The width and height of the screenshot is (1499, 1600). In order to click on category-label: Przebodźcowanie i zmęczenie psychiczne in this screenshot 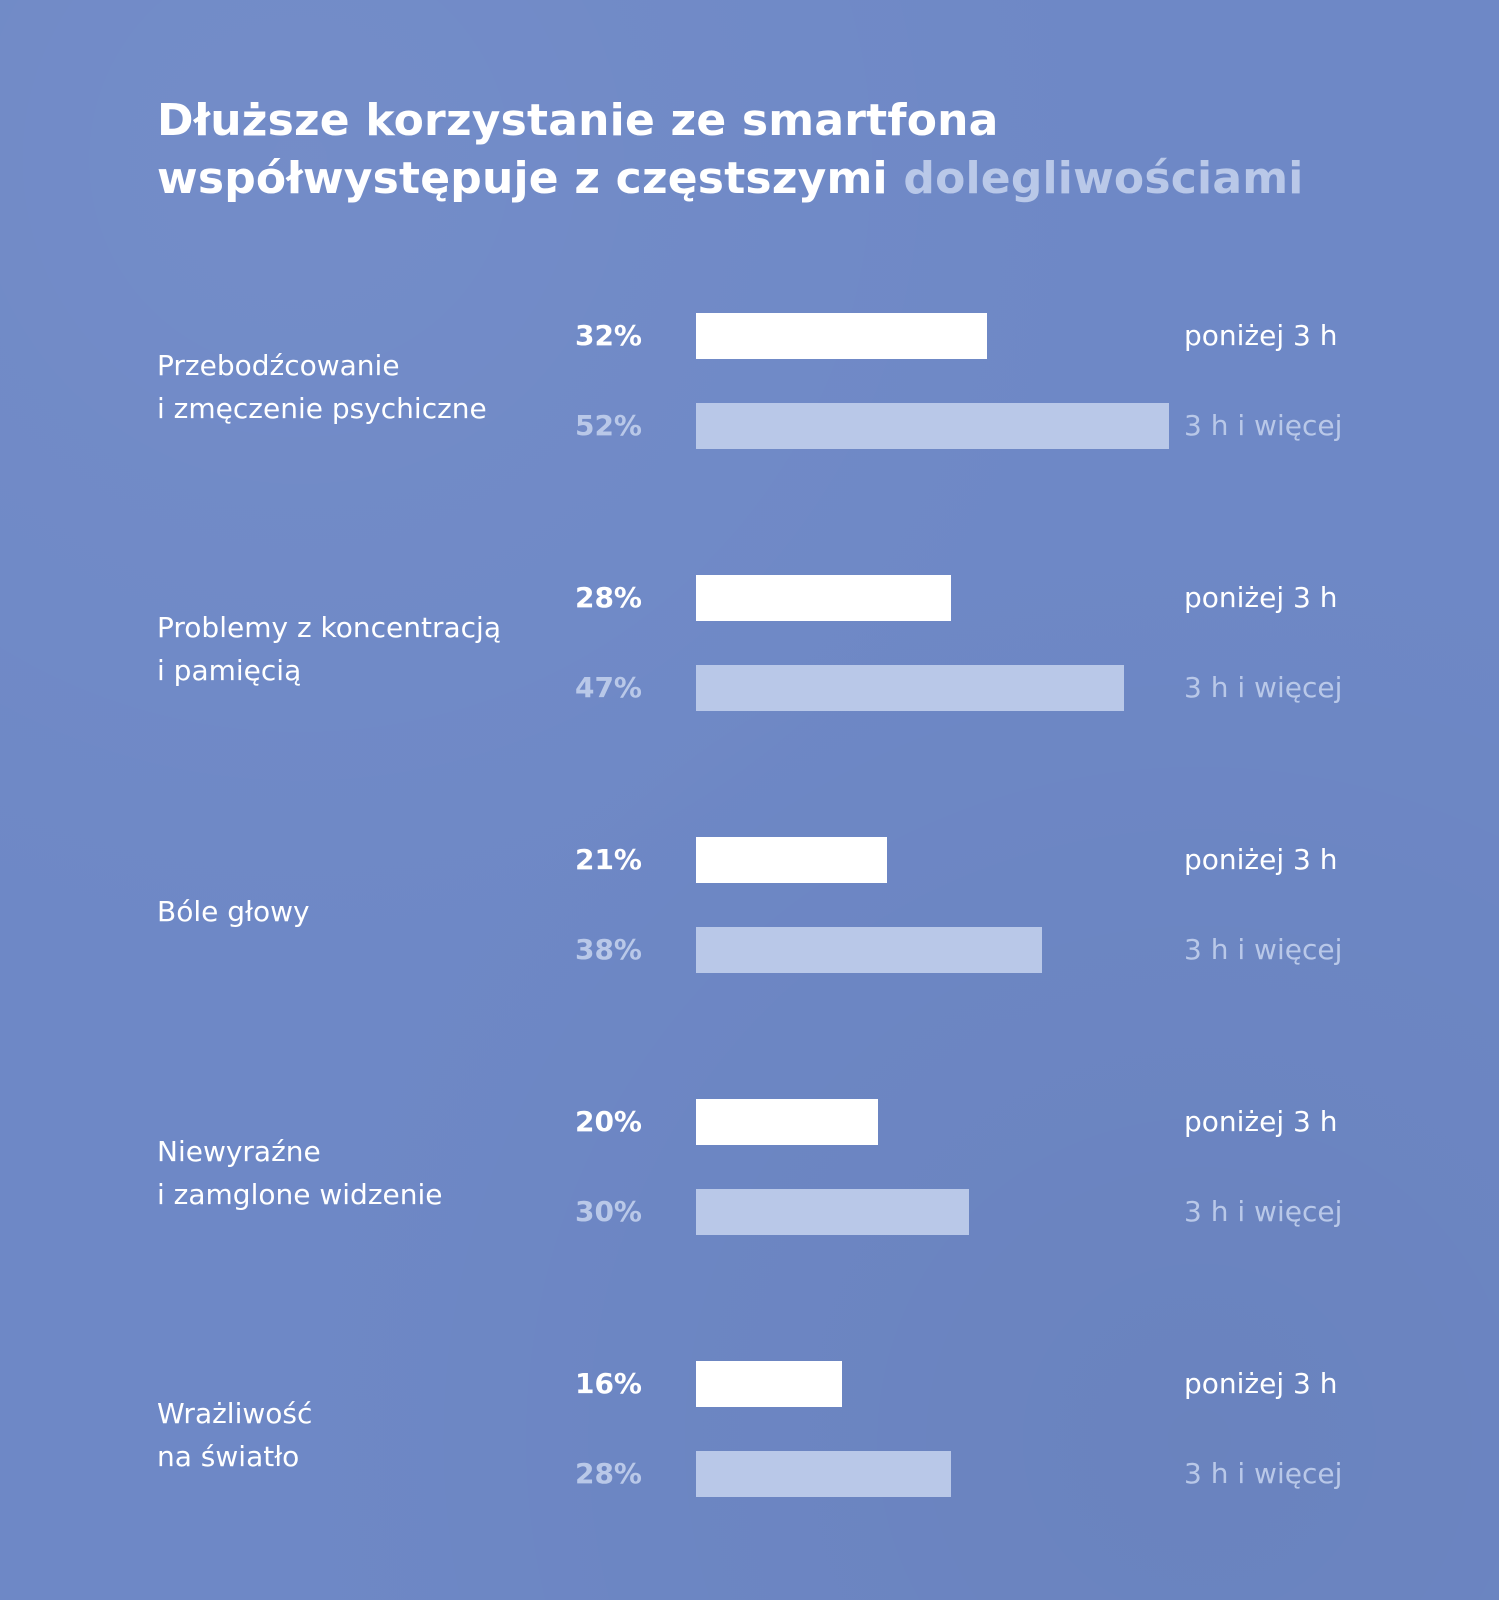, I will do `click(322, 387)`.